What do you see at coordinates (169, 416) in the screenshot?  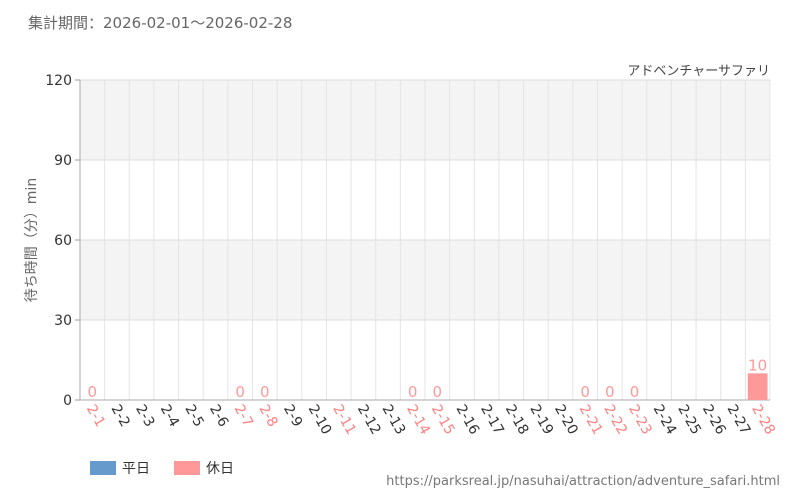 I see `x-tick-label: 2-4` at bounding box center [169, 416].